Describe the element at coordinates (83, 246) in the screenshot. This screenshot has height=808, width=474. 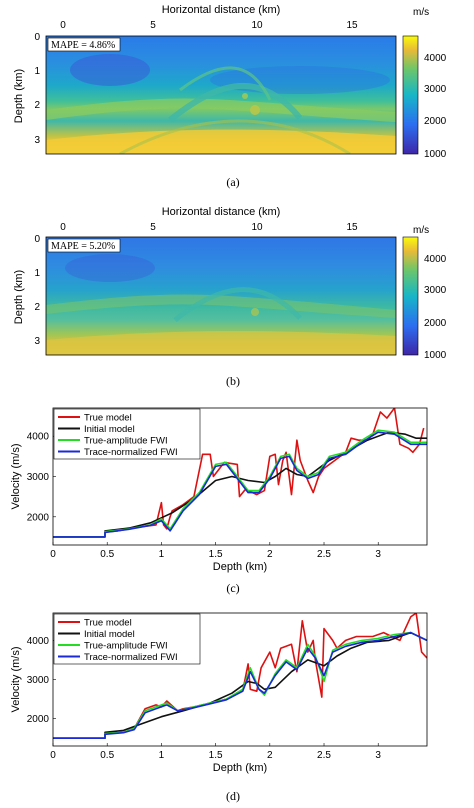
I see `mape-label-b: MAPE = 5.20%` at that location.